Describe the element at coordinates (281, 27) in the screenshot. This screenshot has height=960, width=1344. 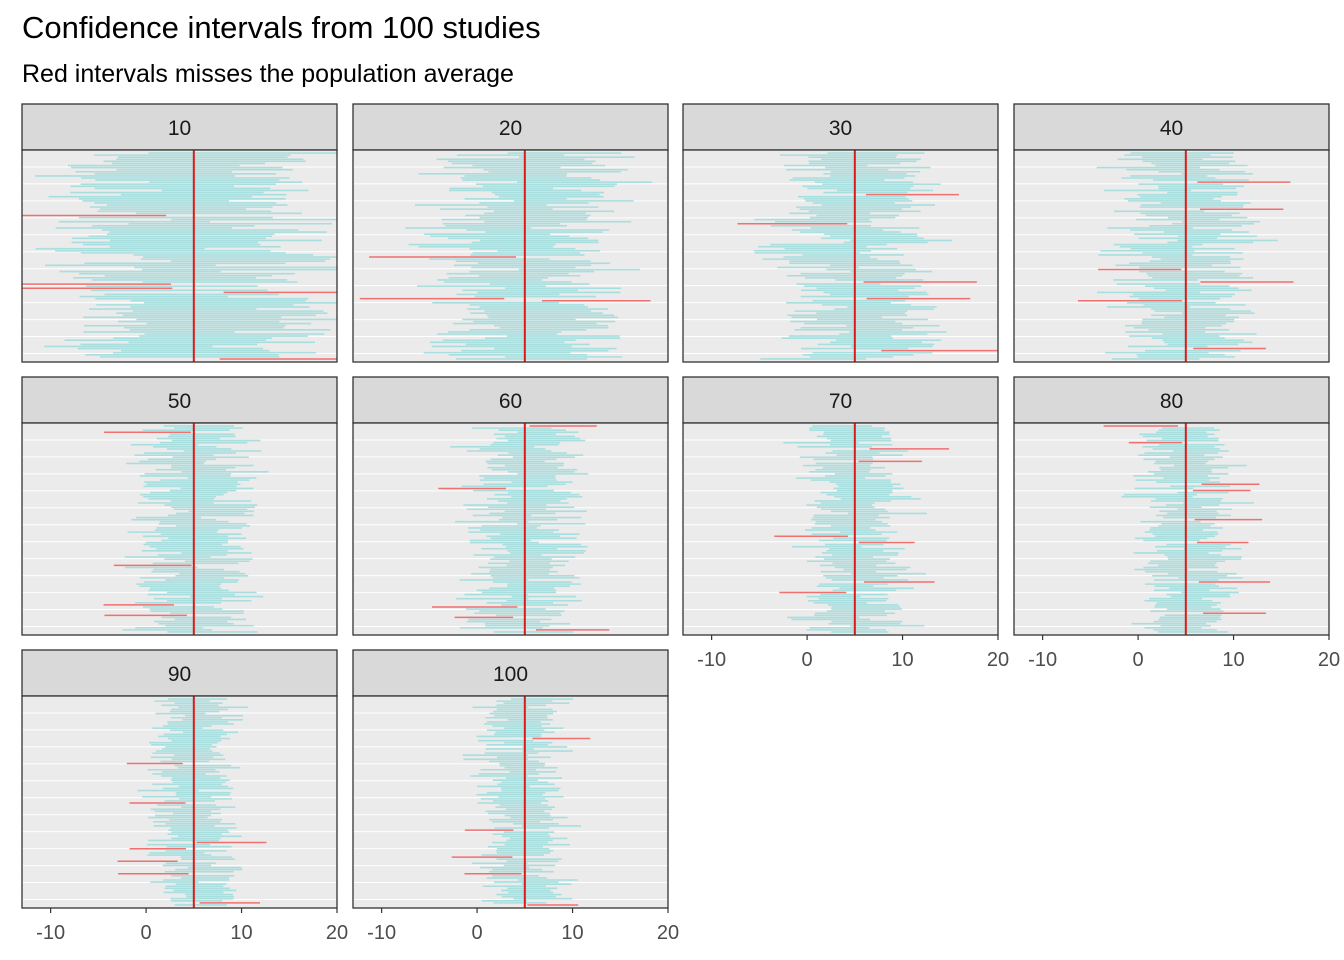
I see `chart-title: Confidence intervals from 100 studies` at that location.